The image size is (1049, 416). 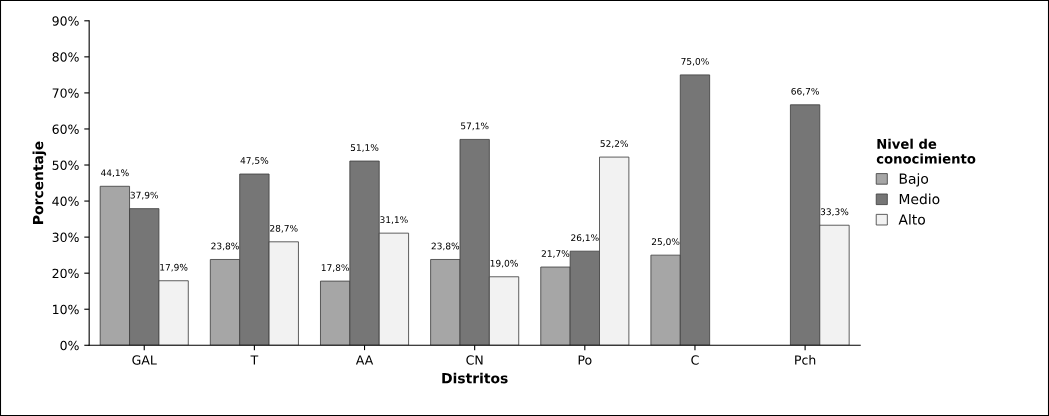 I want to click on data-label: 17,8%, so click(x=335, y=268).